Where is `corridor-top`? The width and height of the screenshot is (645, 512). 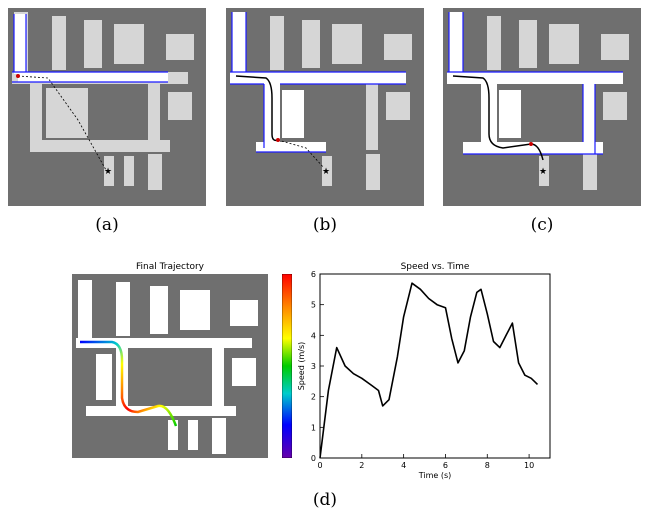 corridor-top is located at coordinates (164, 343).